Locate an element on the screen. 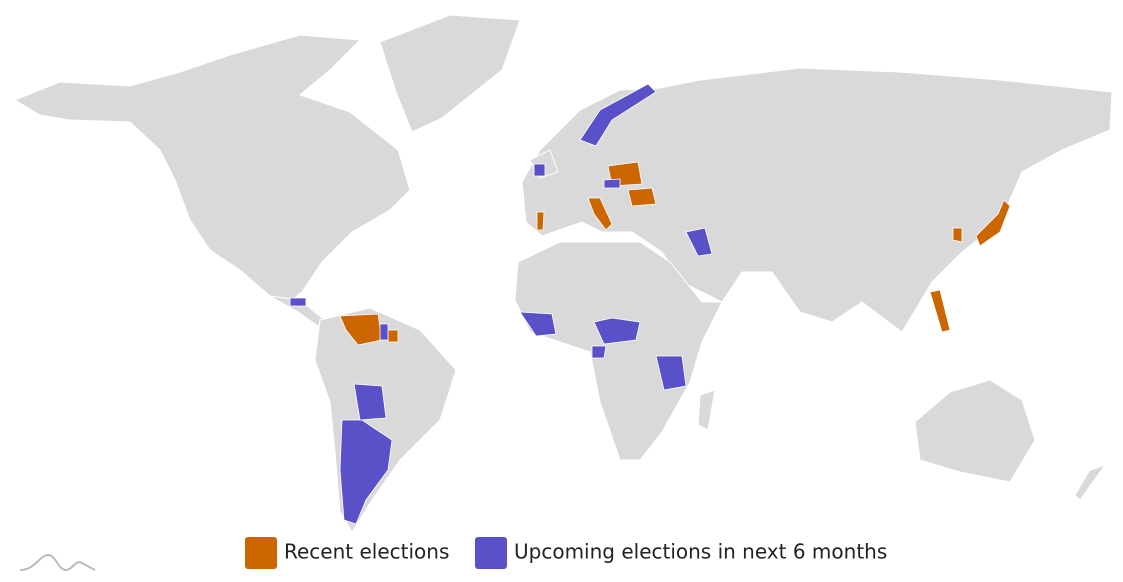 The height and width of the screenshot is (582, 1123). south-america is located at coordinates (385, 420).